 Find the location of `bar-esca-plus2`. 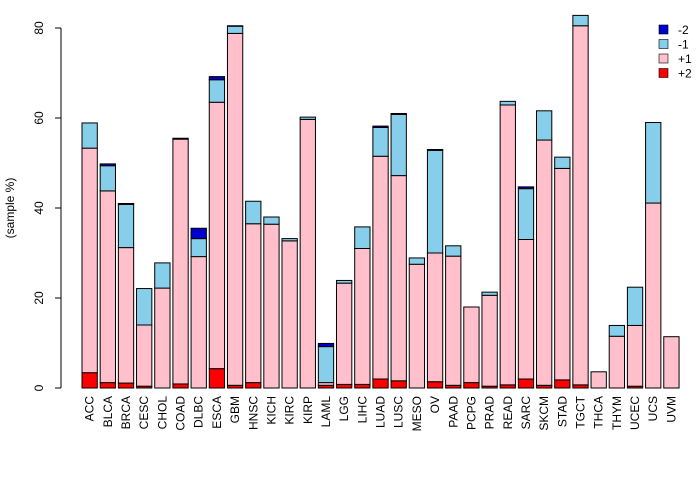

bar-esca-plus2 is located at coordinates (217, 378).